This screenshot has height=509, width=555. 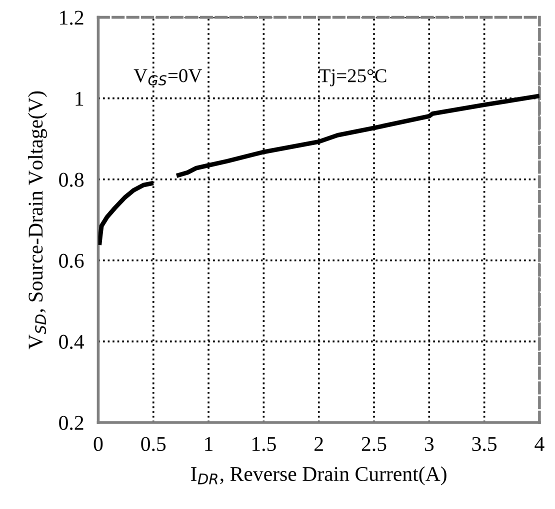 What do you see at coordinates (80, 99) in the screenshot?
I see `y-tick-label: 1` at bounding box center [80, 99].